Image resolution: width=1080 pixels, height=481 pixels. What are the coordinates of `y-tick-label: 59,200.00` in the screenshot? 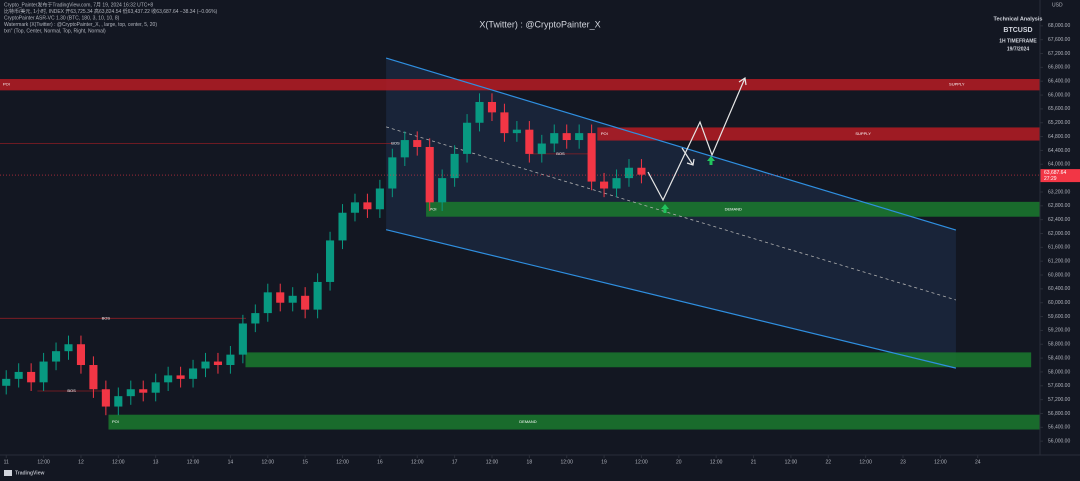 It's located at (1059, 331).